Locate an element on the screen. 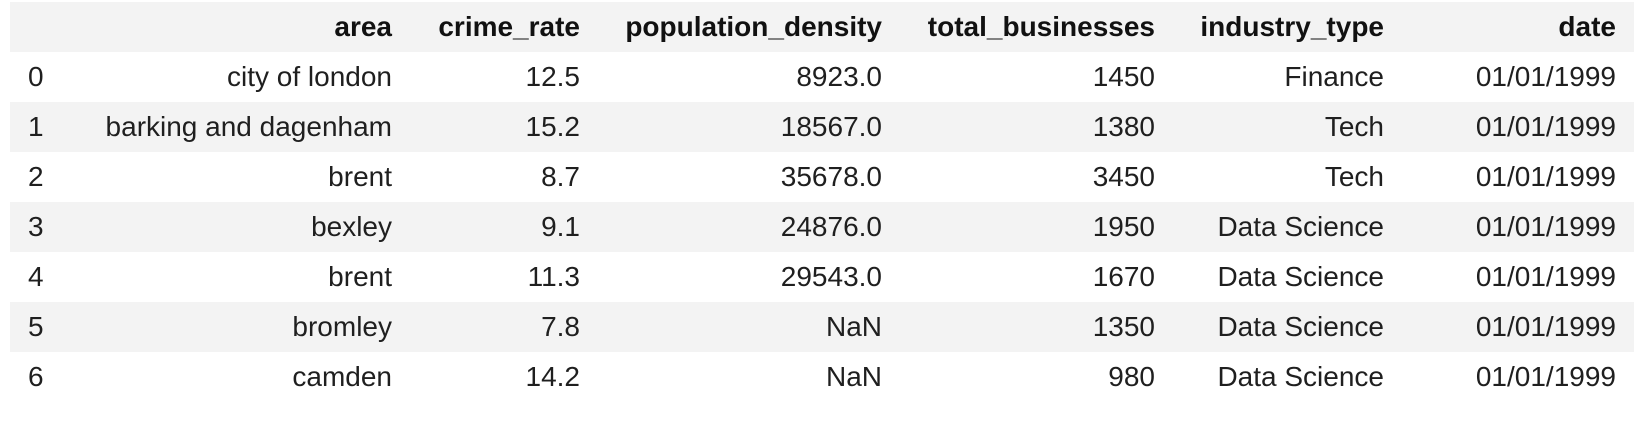  cell-population-density: 8923.0 is located at coordinates (749, 77).